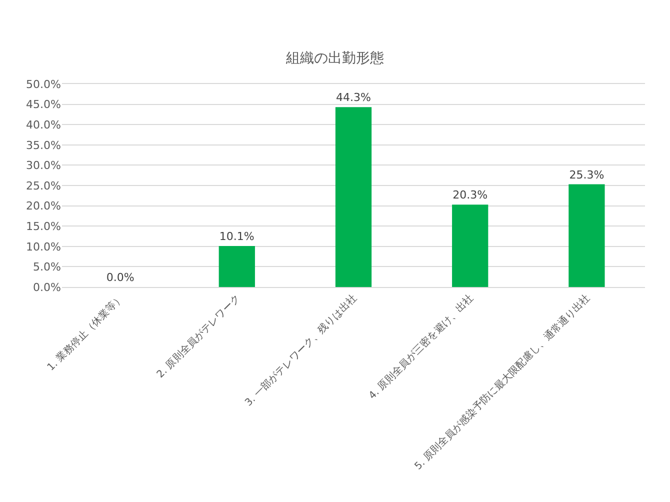 Image resolution: width=670 pixels, height=502 pixels. I want to click on y-tick-label: 5.0%, so click(47, 267).